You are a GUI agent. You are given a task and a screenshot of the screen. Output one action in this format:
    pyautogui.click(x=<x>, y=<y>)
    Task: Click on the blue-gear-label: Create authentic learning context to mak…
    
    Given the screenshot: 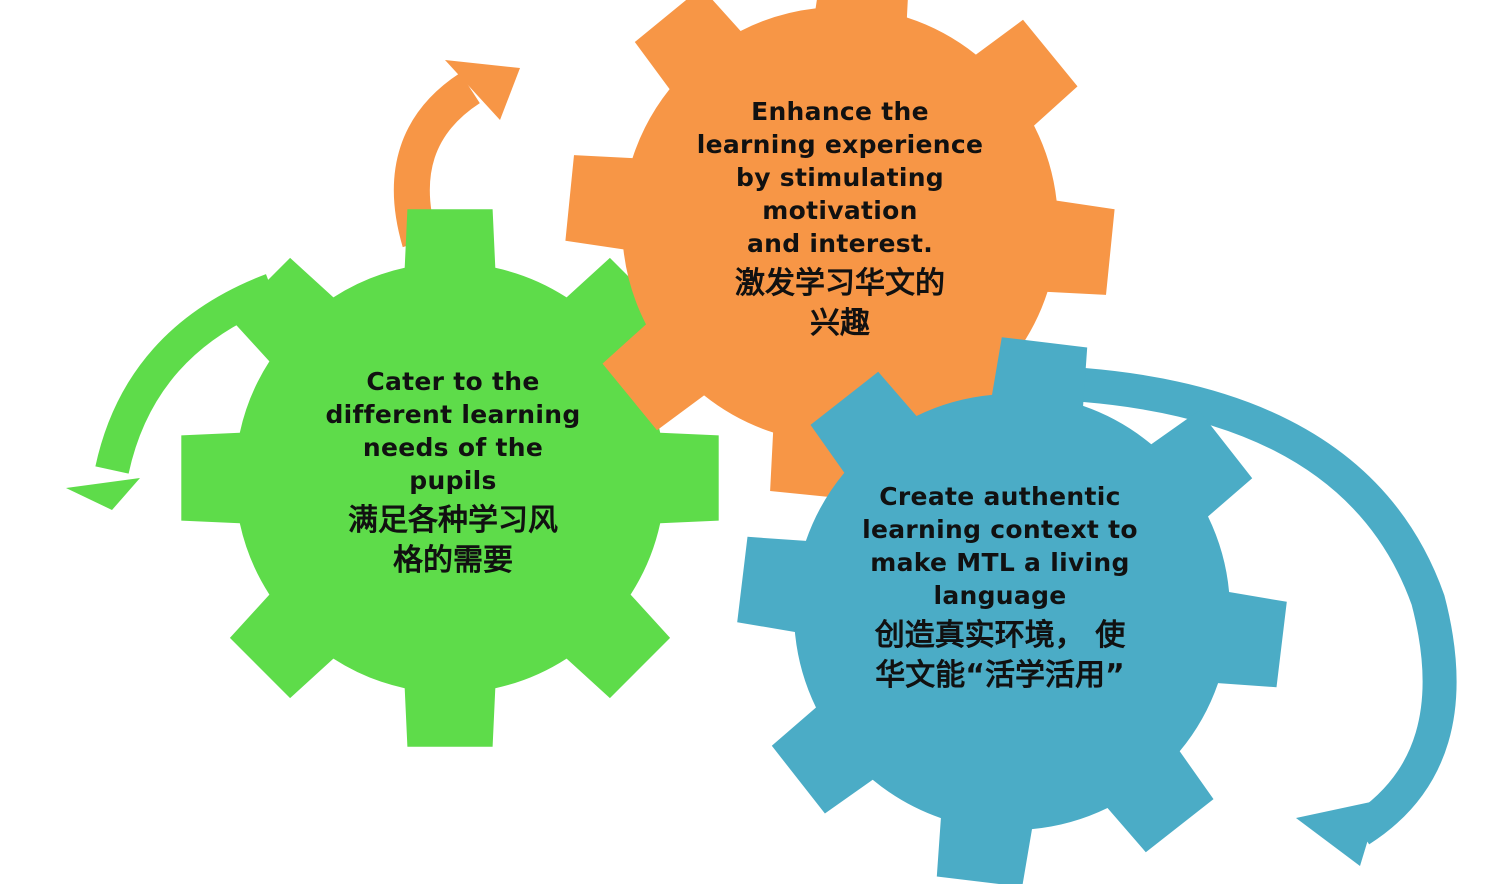 What is the action you would take?
    pyautogui.click(x=1000, y=588)
    